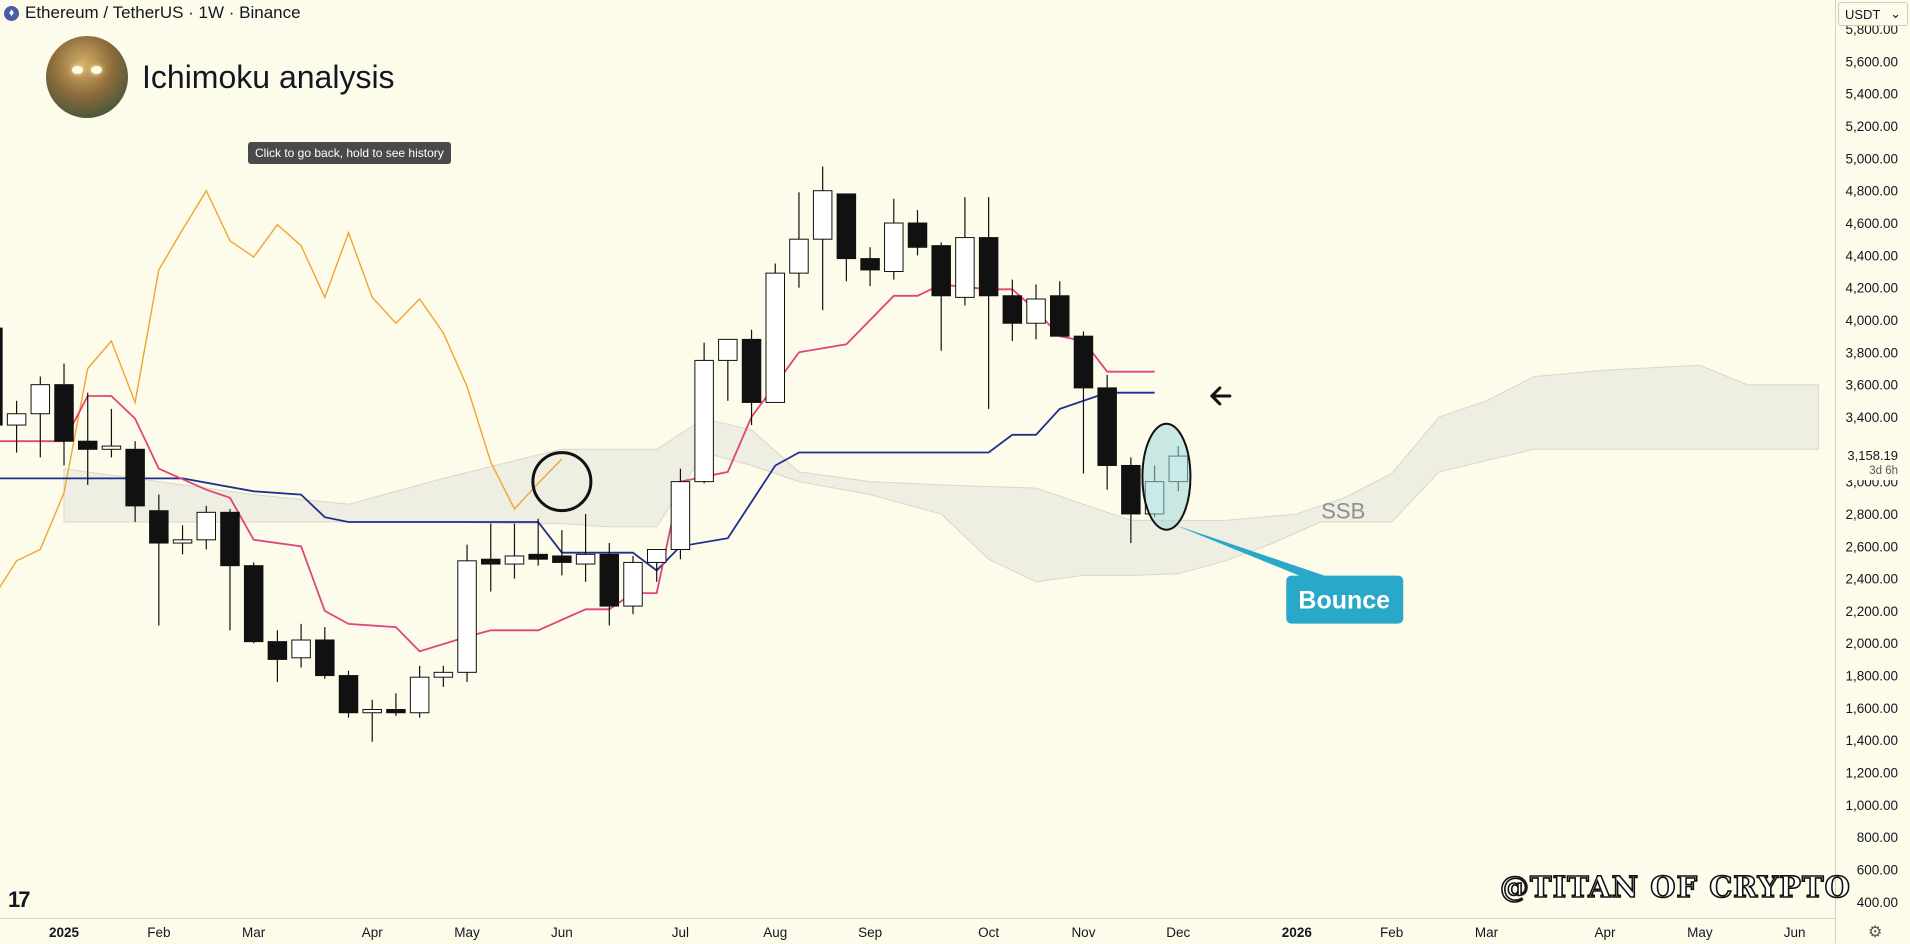  What do you see at coordinates (1871, 740) in the screenshot?
I see `y-tick-label: 1,400.00` at bounding box center [1871, 740].